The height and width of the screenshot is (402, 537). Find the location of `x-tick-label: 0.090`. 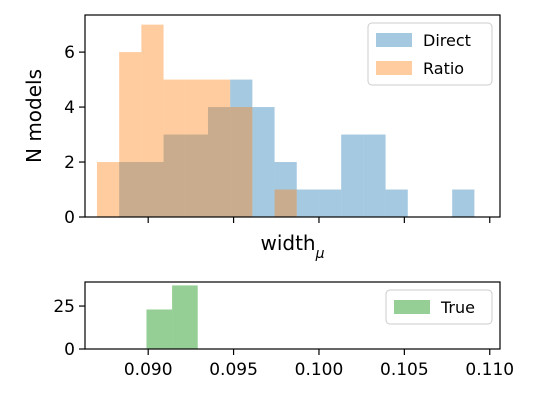

x-tick-label: 0.090 is located at coordinates (148, 370).